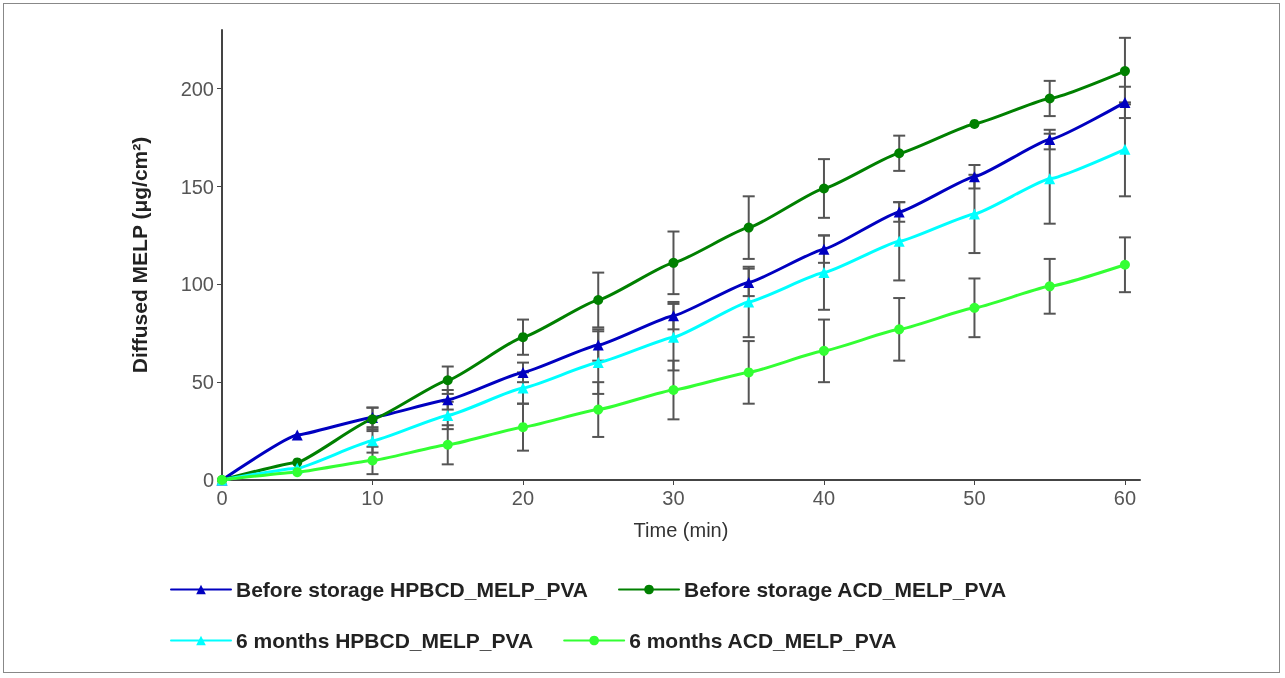 Image resolution: width=1285 pixels, height=678 pixels. What do you see at coordinates (139, 255) in the screenshot?
I see `y-axis-title: Diffused MELP (μg/cm²)` at bounding box center [139, 255].